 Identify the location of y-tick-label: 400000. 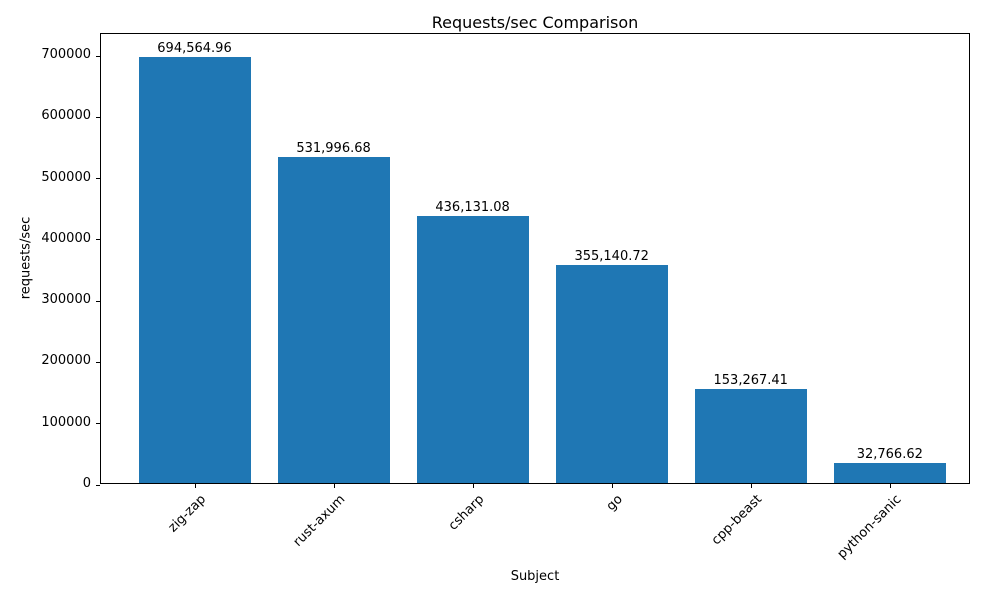
(66, 238).